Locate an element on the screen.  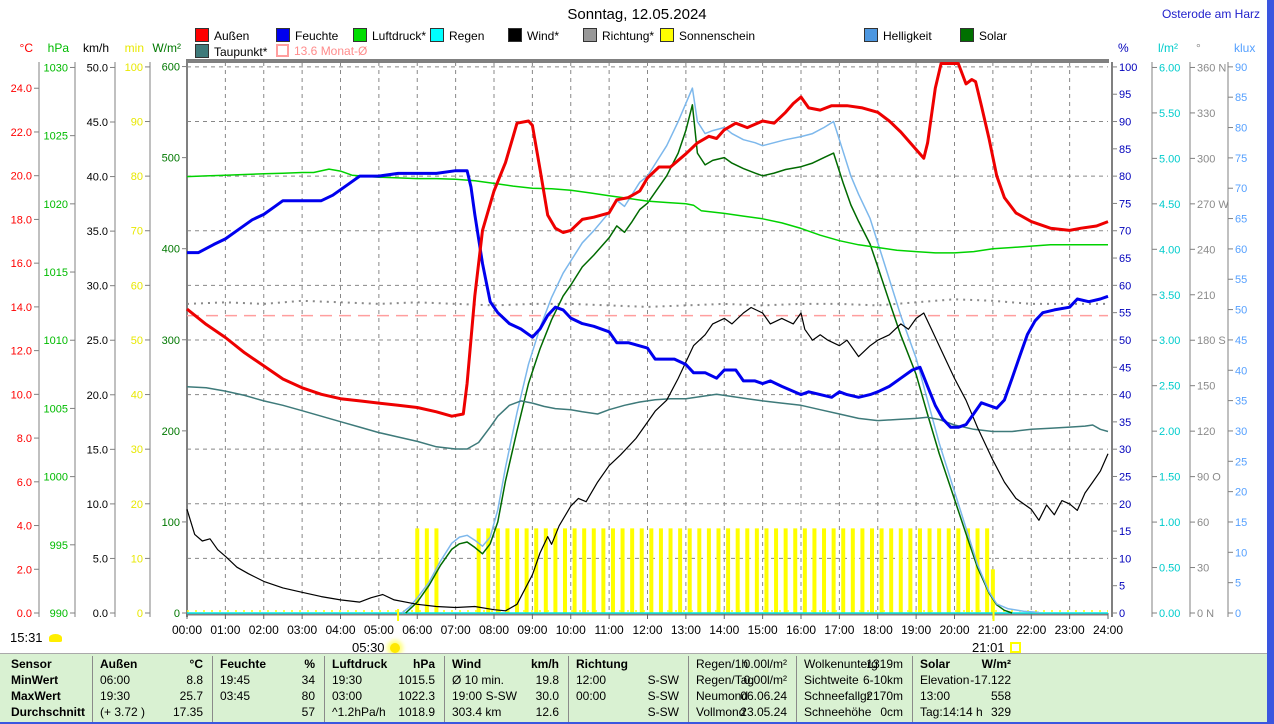
axis-tick-label: 45 is located at coordinates (1125, 368).